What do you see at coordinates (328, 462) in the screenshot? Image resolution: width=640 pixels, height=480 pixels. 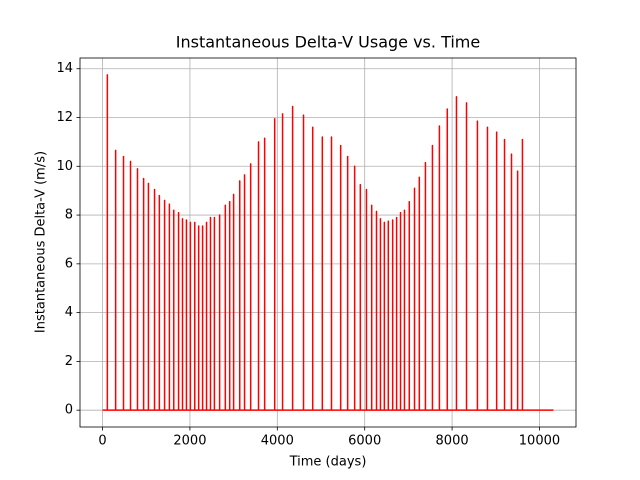 I see `x-axis-label: Time (days)` at bounding box center [328, 462].